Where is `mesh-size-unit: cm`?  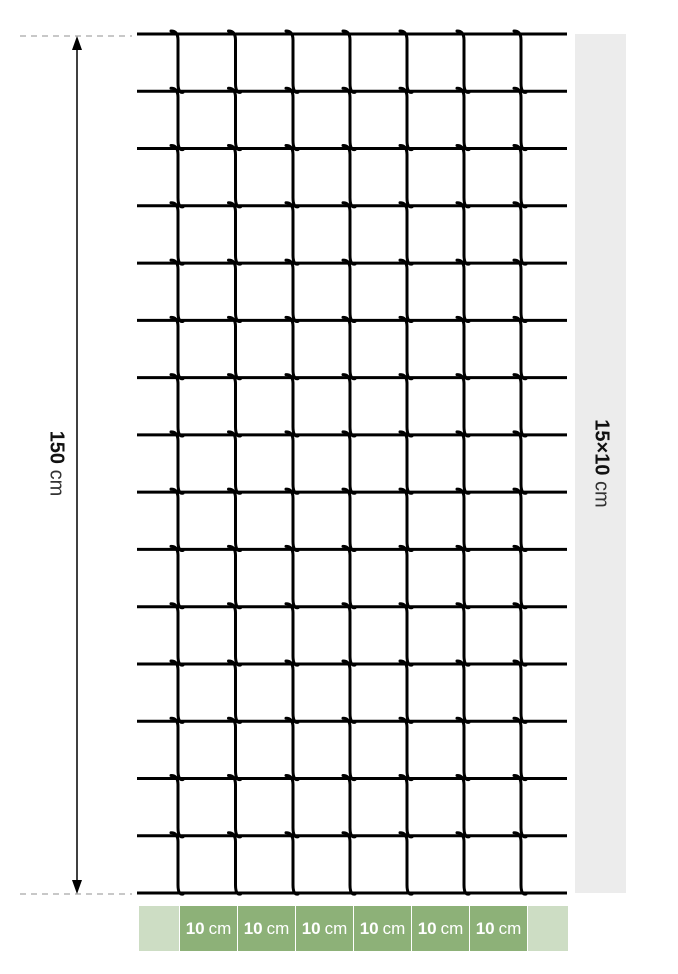 mesh-size-unit: cm is located at coordinates (601, 494).